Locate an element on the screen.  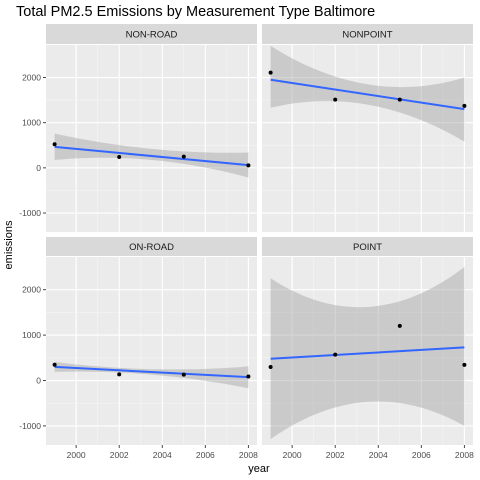
y-axis-title: emissions is located at coordinates (9, 244).